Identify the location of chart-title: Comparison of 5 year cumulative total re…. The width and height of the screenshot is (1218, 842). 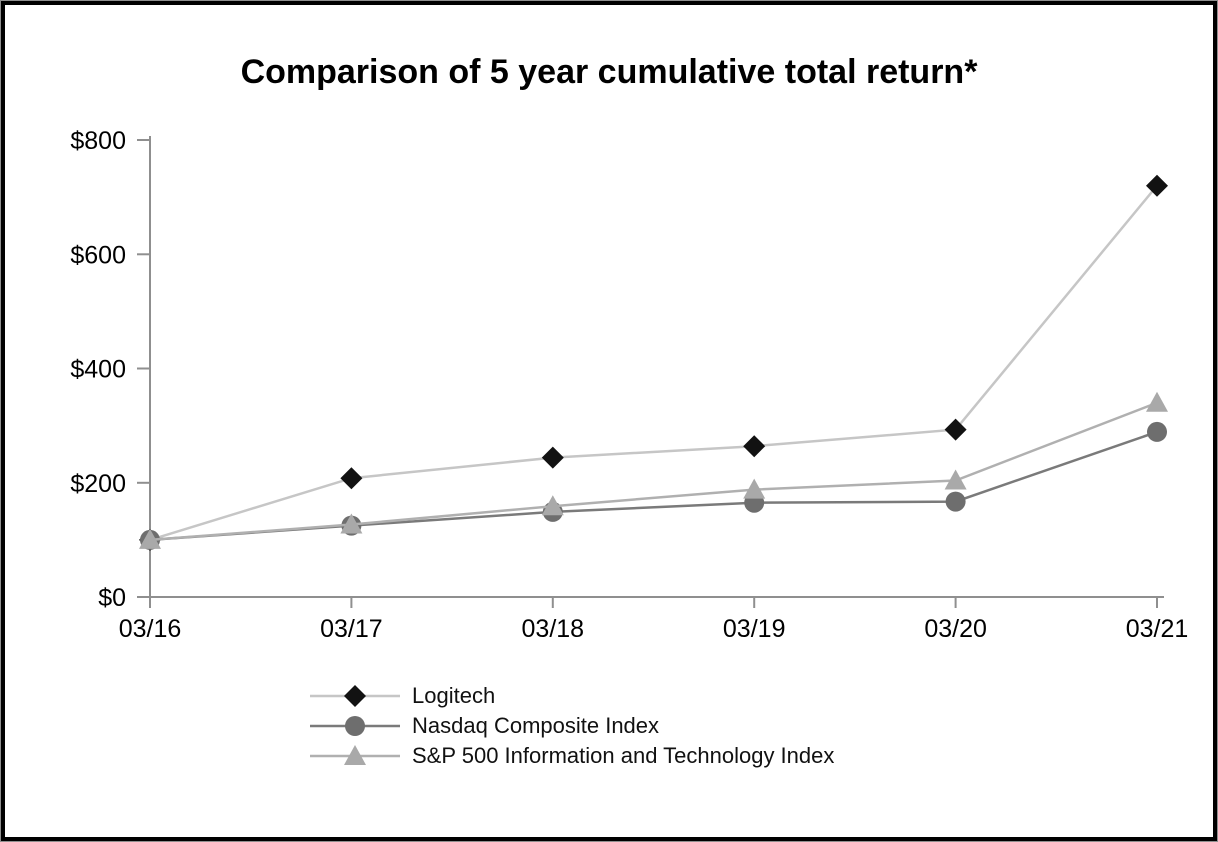
(609, 72).